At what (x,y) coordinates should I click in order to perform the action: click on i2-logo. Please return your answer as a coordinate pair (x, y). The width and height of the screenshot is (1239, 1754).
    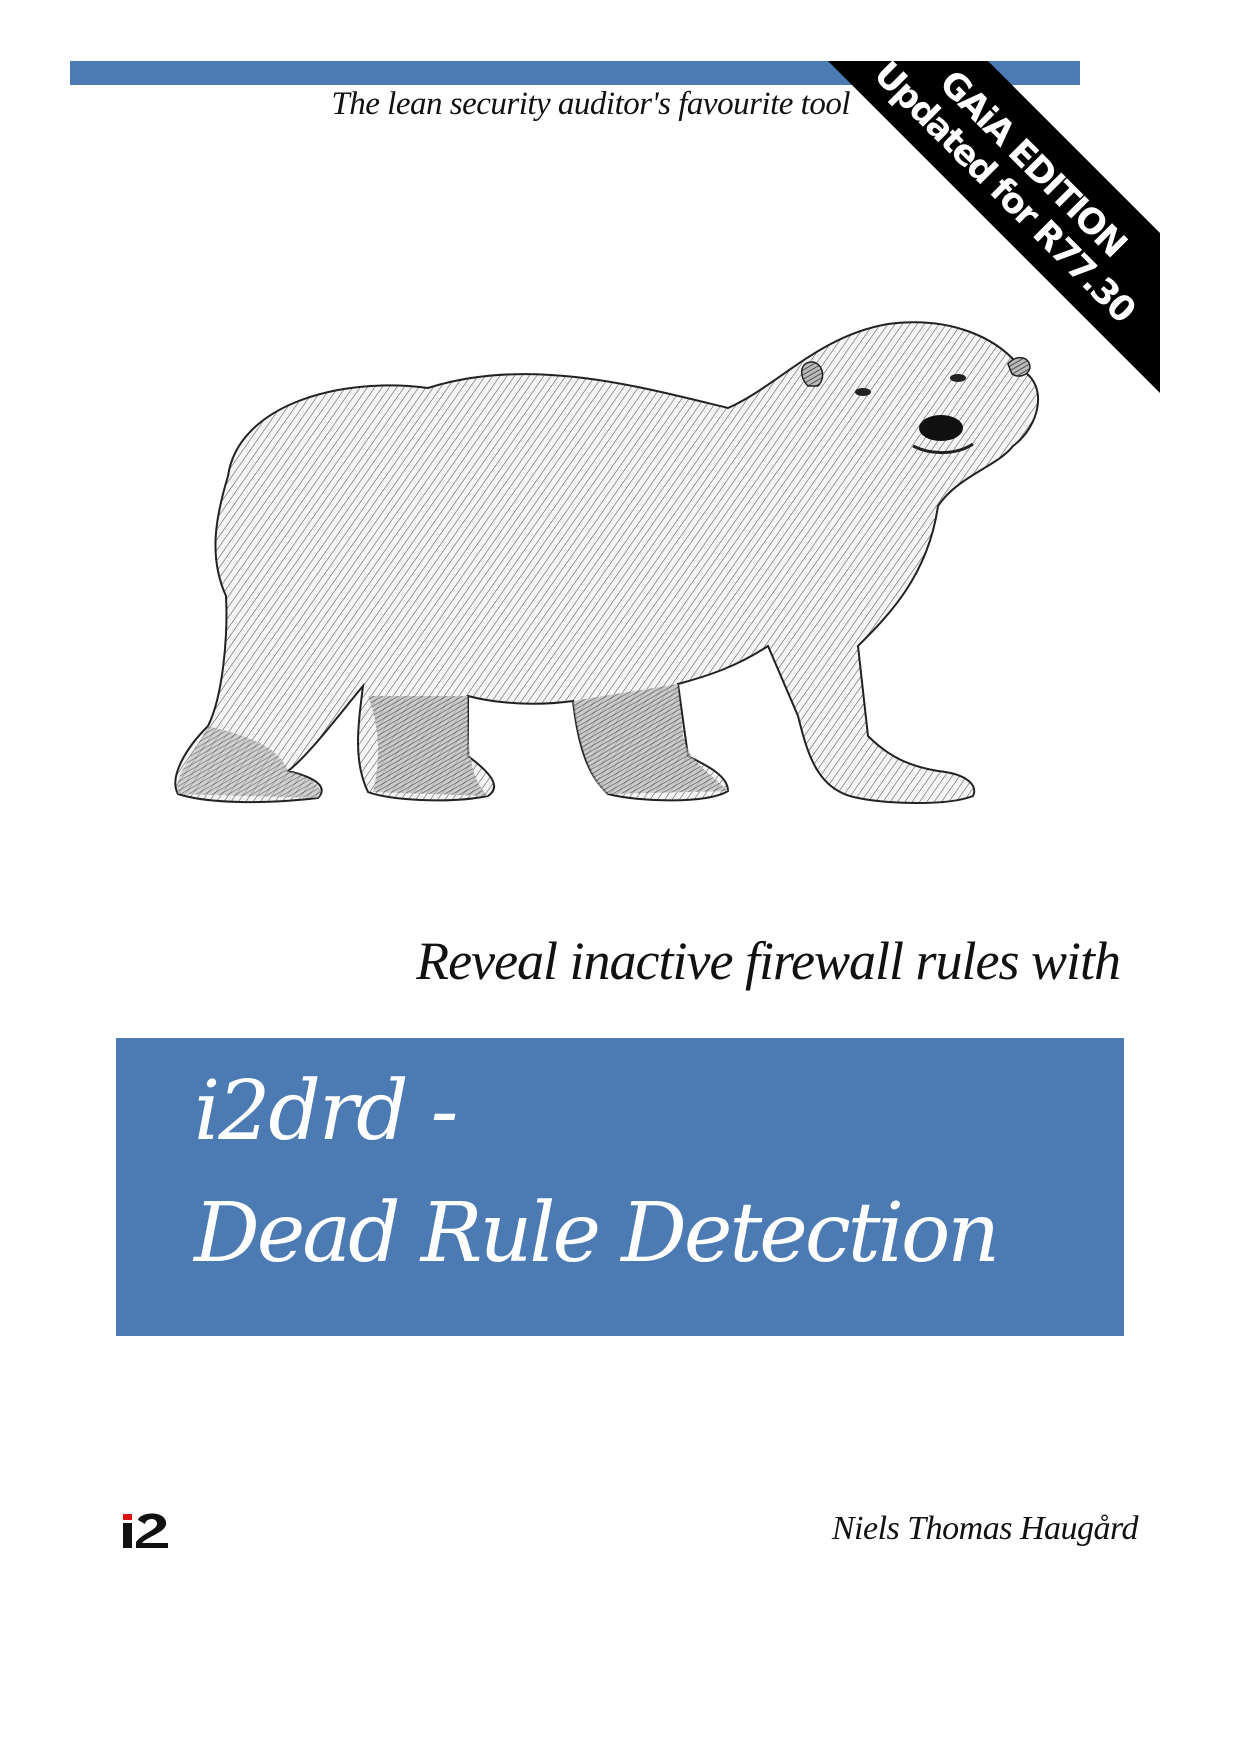
    Looking at the image, I should click on (147, 1530).